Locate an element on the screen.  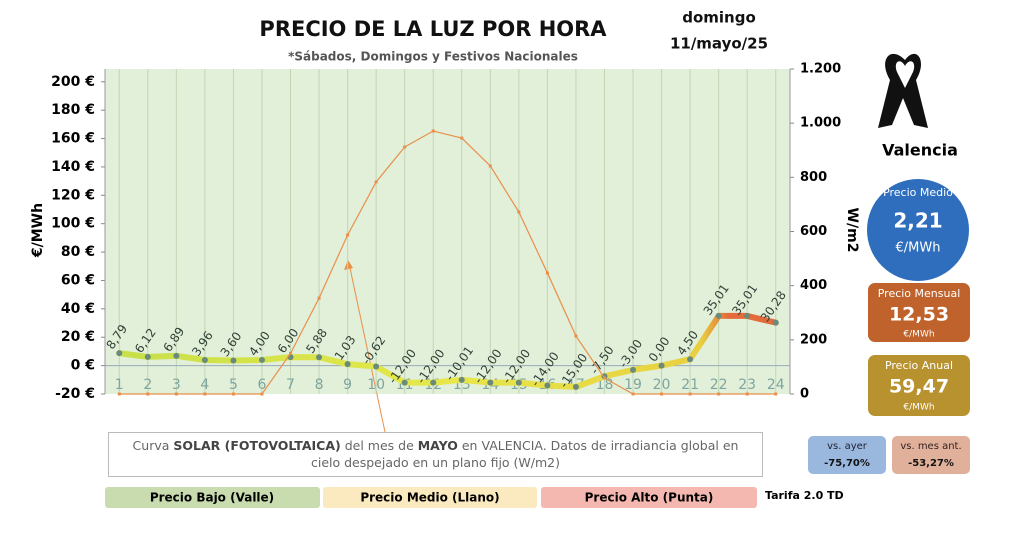
mensual-label: Precio Mensual is located at coordinates (919, 293).